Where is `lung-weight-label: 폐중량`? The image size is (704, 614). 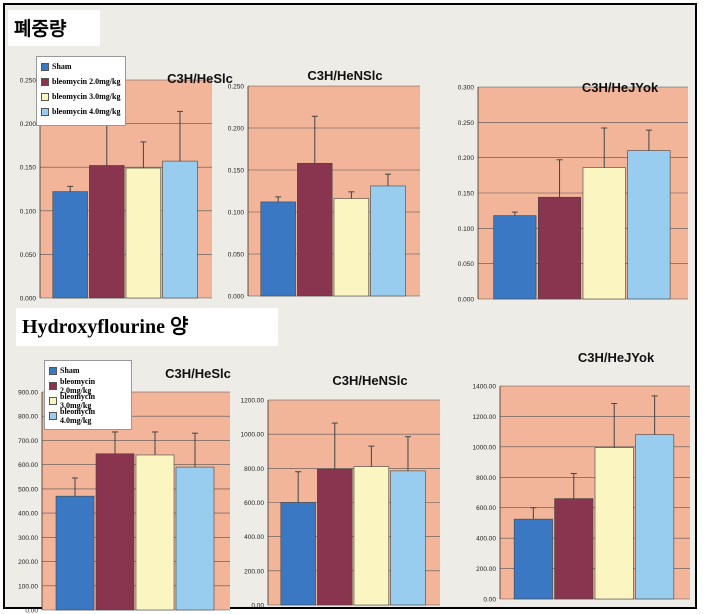
lung-weight-label: 폐중량 is located at coordinates (54, 28).